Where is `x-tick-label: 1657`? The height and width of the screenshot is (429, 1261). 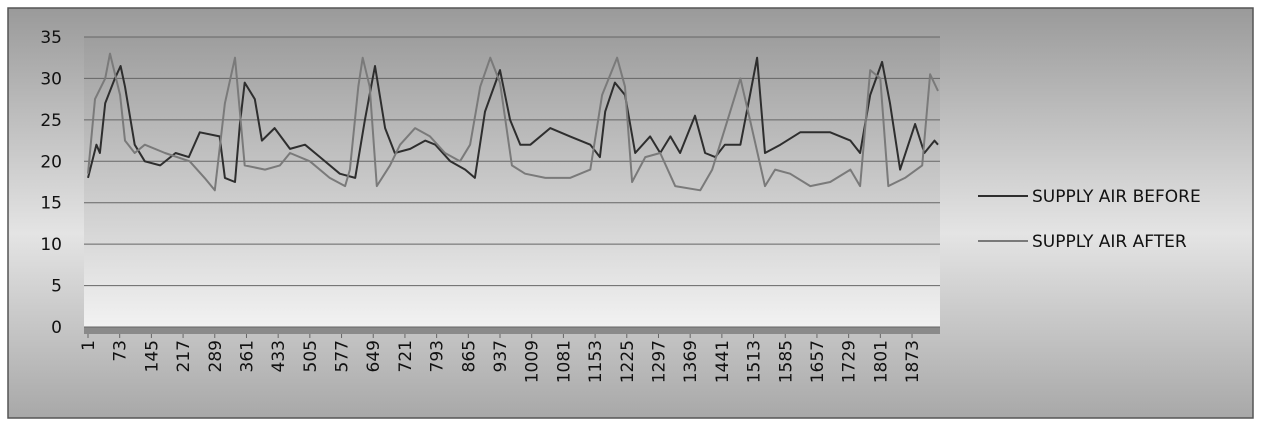
x-tick-label: 1657 is located at coordinates (818, 361).